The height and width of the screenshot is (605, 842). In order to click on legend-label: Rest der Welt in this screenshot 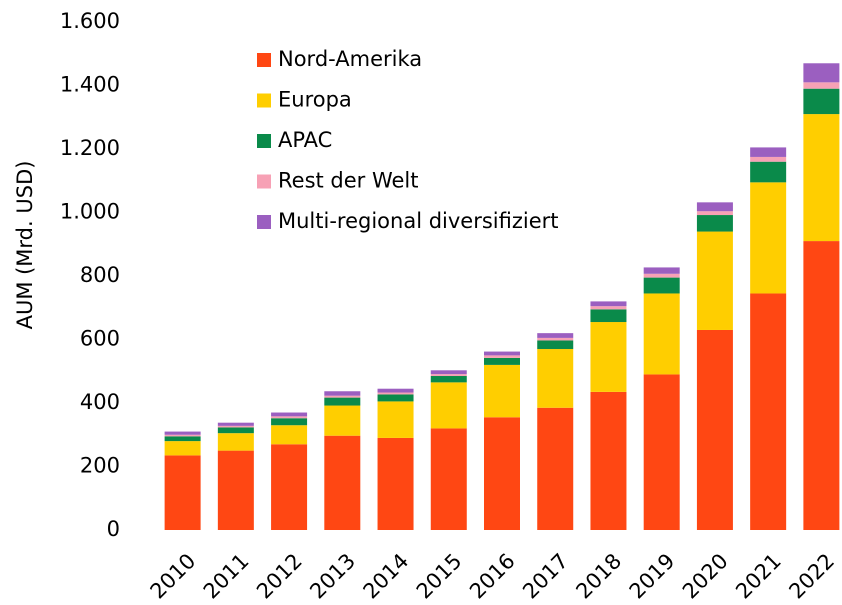, I will do `click(348, 181)`.